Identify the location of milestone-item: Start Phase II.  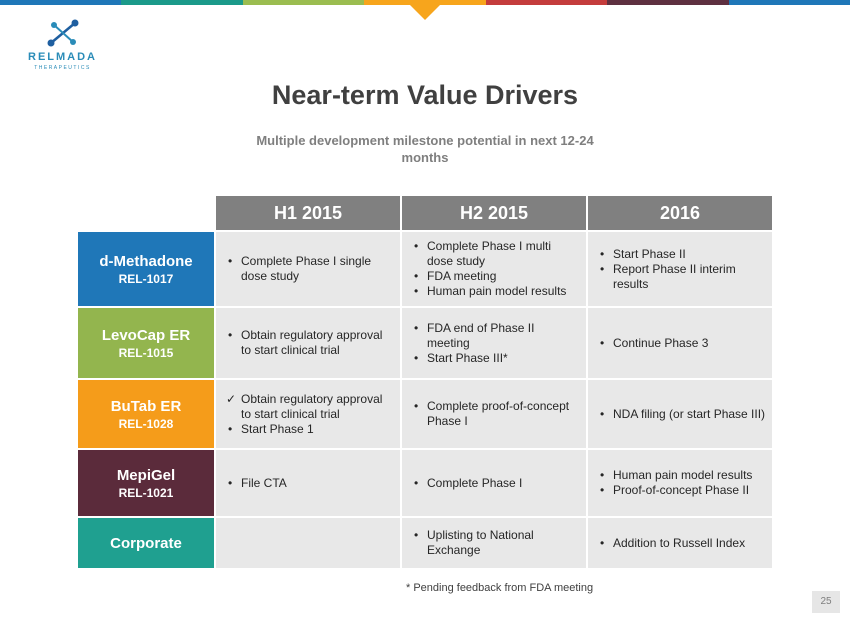
(682, 254).